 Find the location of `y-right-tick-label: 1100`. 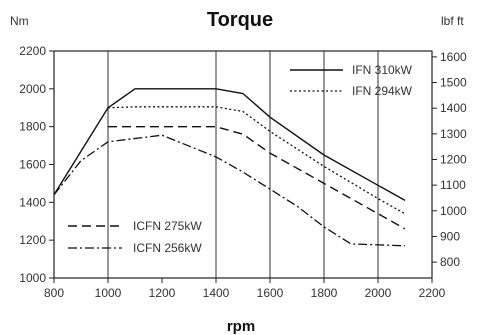

y-right-tick-label: 1100 is located at coordinates (453, 185).